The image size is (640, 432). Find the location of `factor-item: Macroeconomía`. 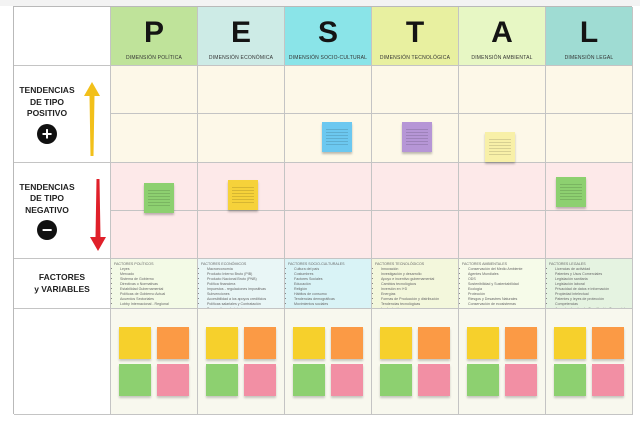

factor-item: Macroeconomía is located at coordinates (244, 269).